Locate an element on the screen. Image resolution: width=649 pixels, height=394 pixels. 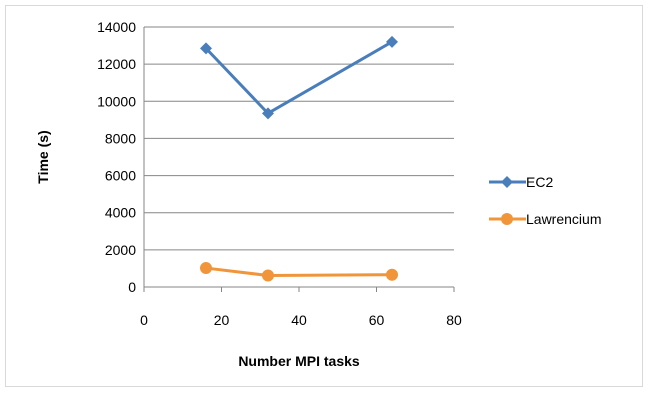
x-tick-label: 0 is located at coordinates (144, 320).